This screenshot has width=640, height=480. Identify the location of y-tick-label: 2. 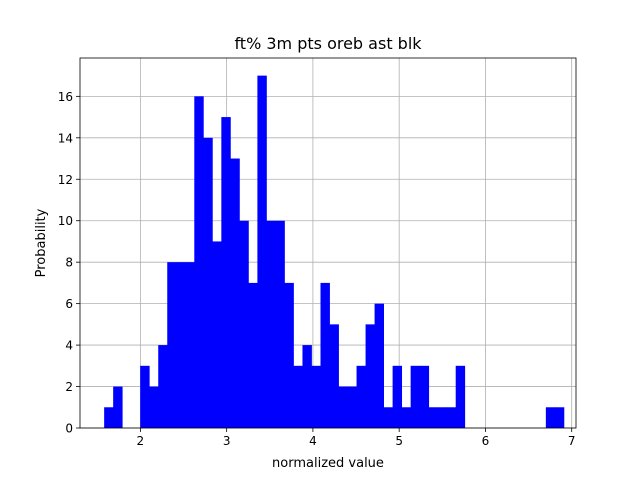
(69, 387).